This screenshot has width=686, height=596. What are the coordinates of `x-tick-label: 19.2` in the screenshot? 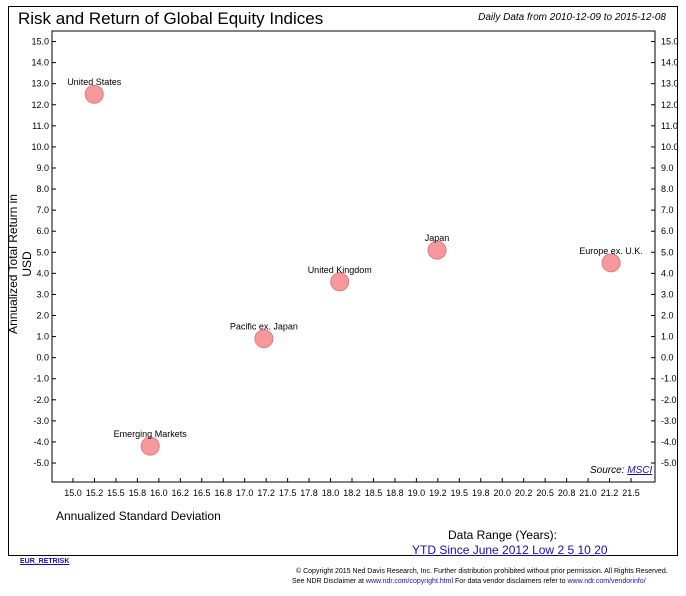 It's located at (438, 493).